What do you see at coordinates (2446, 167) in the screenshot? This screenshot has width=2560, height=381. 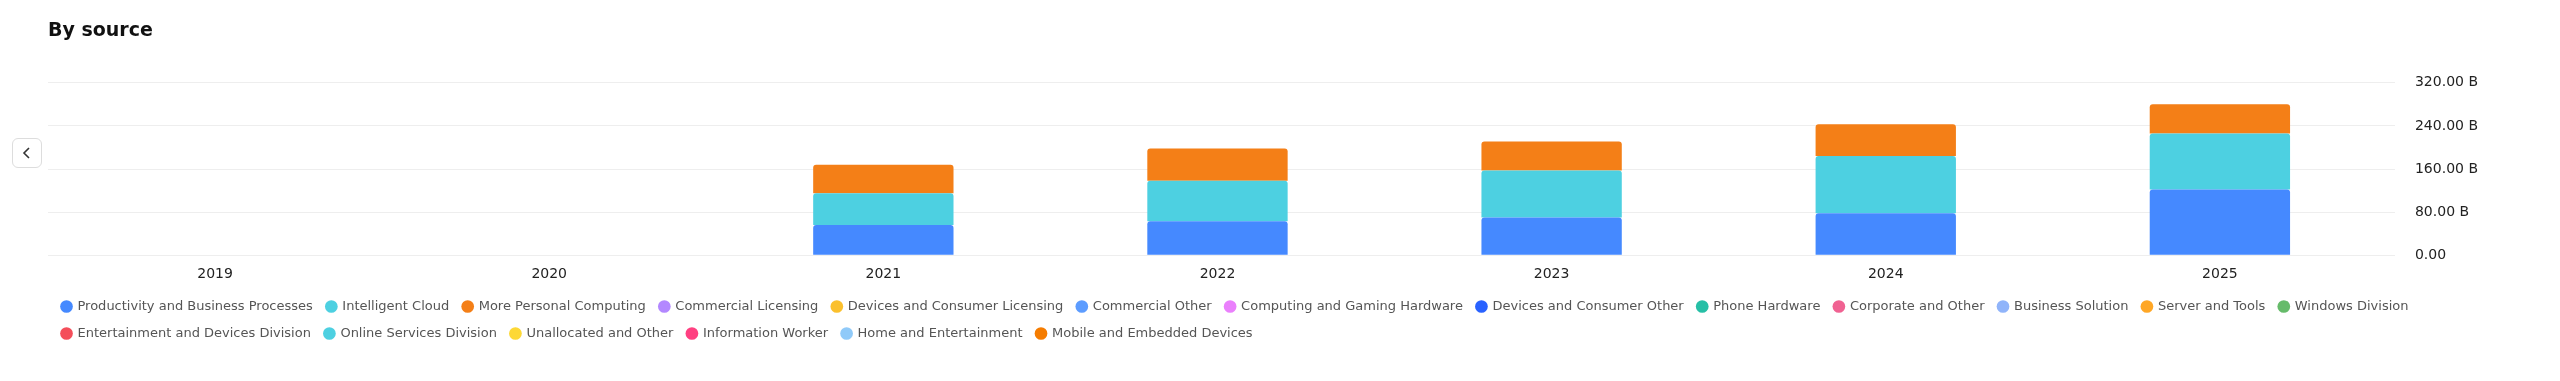 I see `y-tick-label: 160.00 B` at bounding box center [2446, 167].